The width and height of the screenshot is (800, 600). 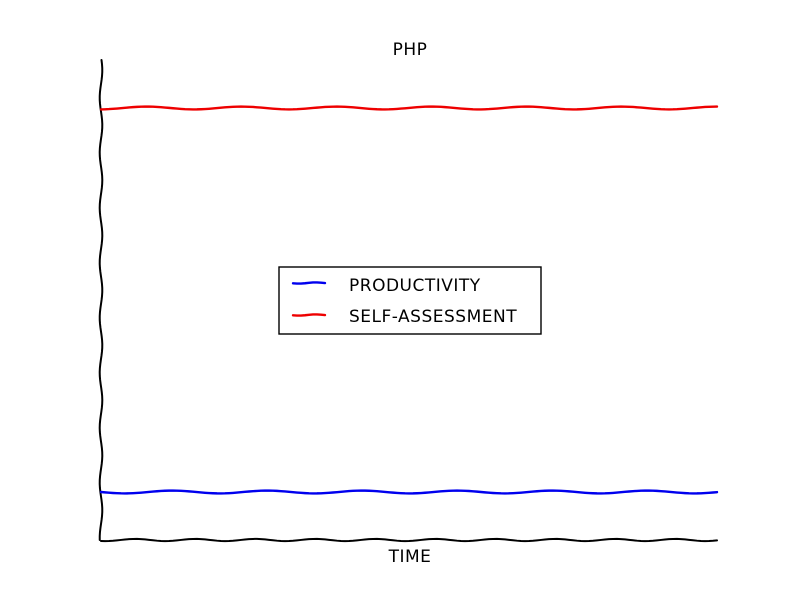 I want to click on legend-label-self-assessment: SELF-ASSESSMENT, so click(x=433, y=317).